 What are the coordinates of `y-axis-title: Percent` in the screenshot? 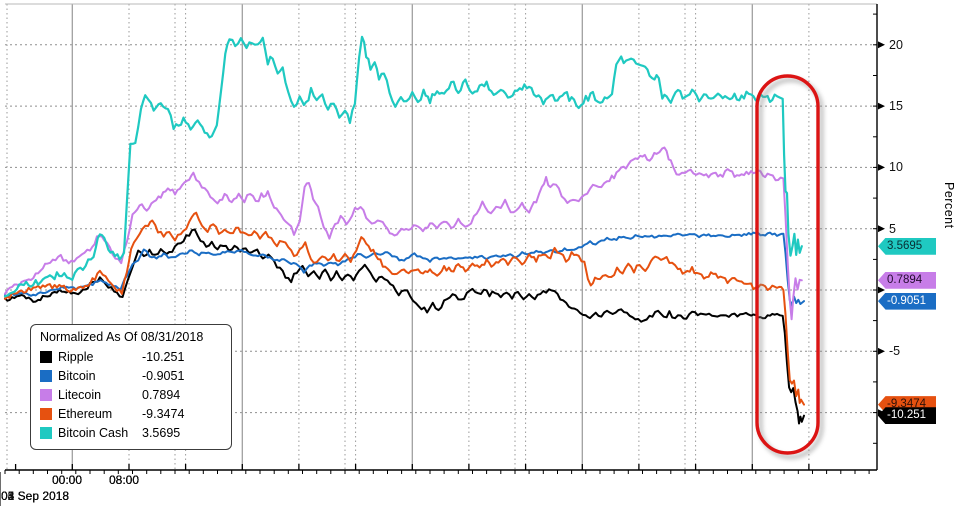 It's located at (949, 205).